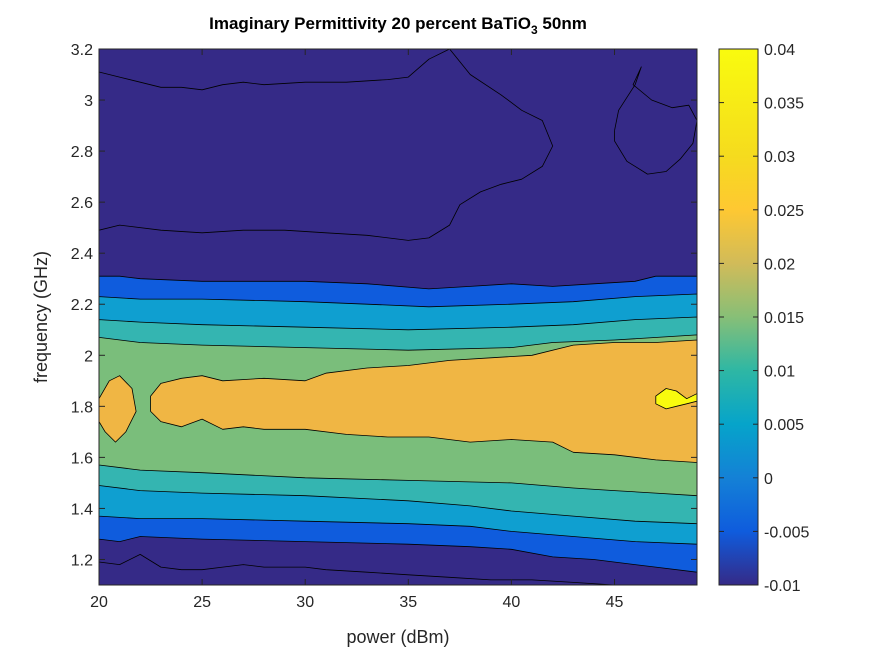 The height and width of the screenshot is (656, 875). What do you see at coordinates (779, 50) in the screenshot?
I see `colorbar-tick-label: 0.04` at bounding box center [779, 50].